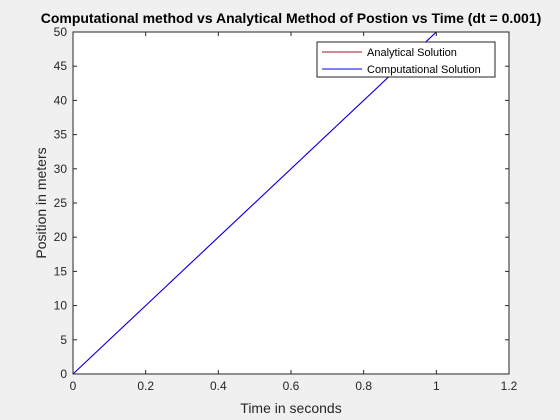 This screenshot has height=420, width=560. I want to click on y-tick-label: 10, so click(61, 306).